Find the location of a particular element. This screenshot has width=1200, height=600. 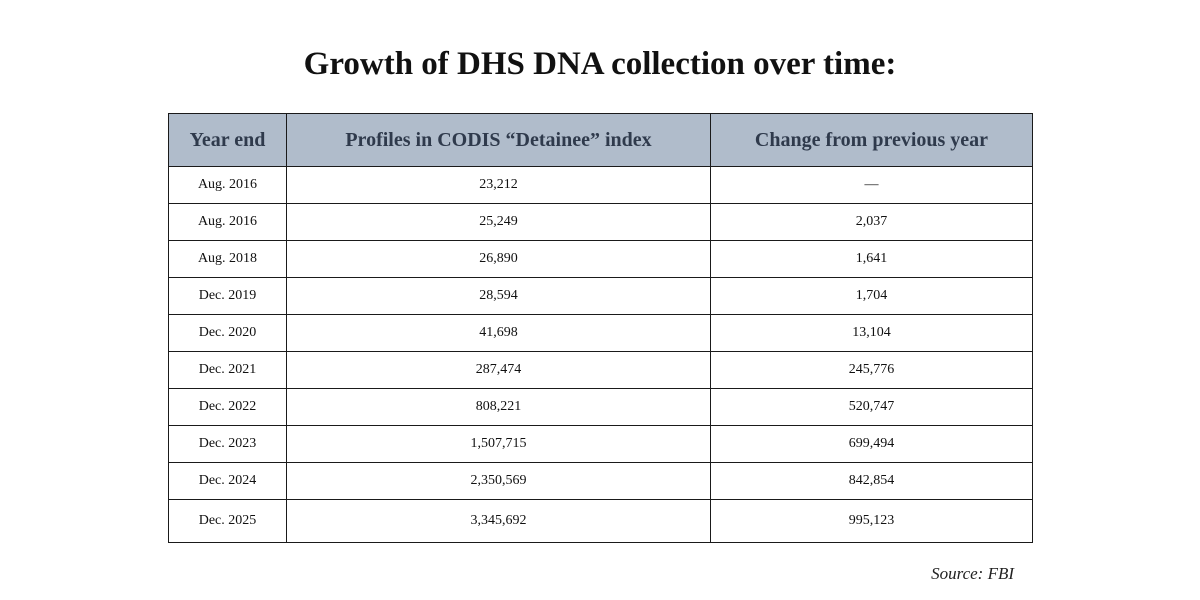

page-title: Growth of DHS DNA collection over time: is located at coordinates (600, 64).